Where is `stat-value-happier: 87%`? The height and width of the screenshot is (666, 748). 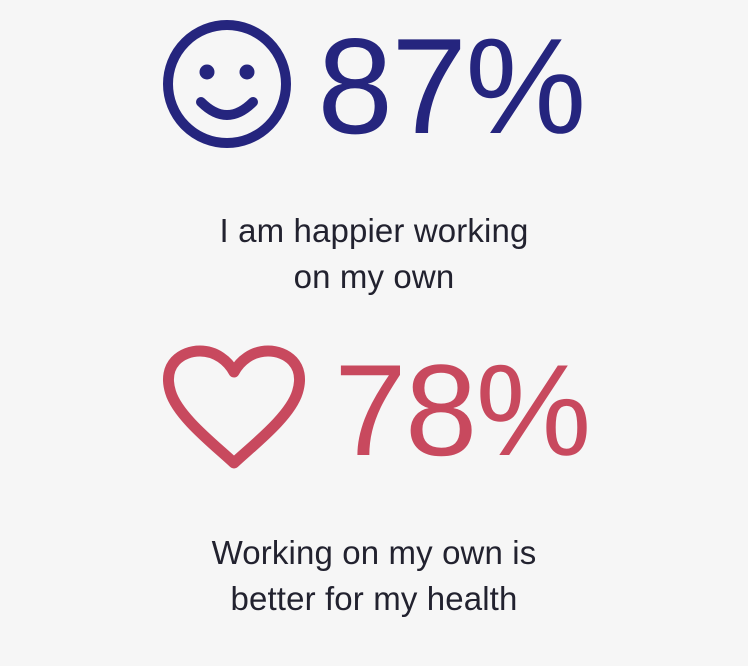
stat-value-happier: 87% is located at coordinates (451, 86).